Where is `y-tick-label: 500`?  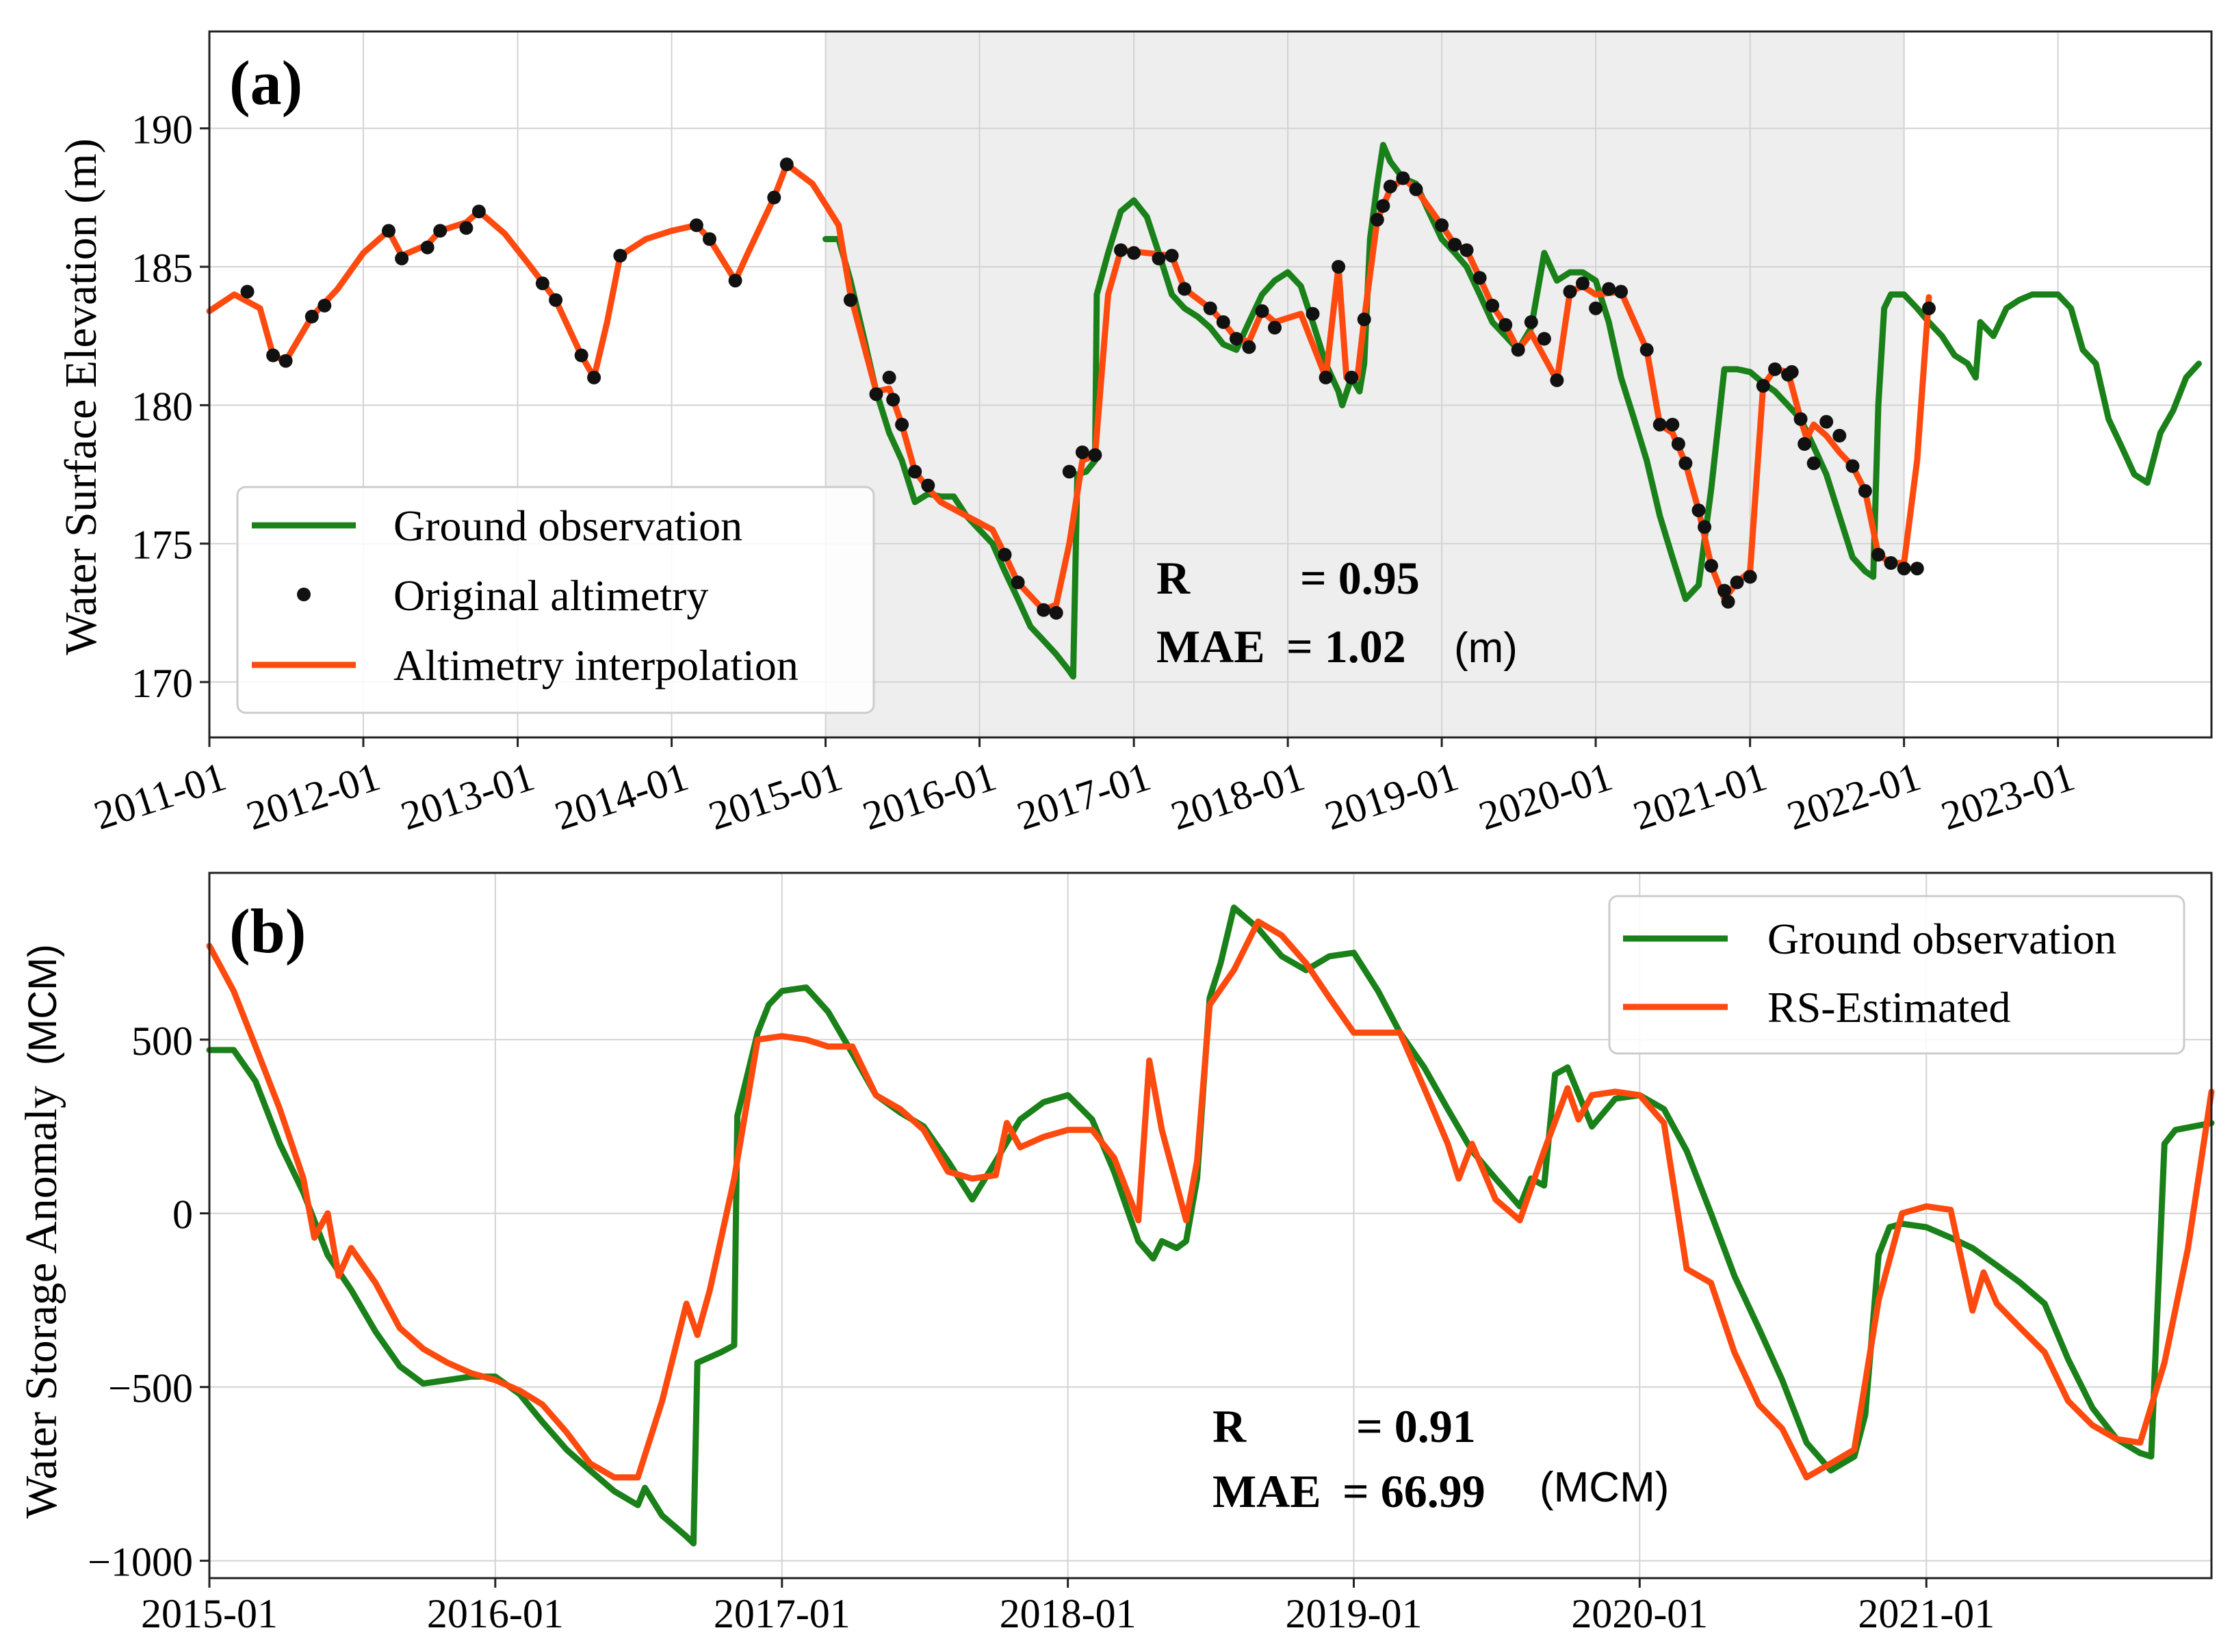
y-tick-label: 500 is located at coordinates (162, 1041).